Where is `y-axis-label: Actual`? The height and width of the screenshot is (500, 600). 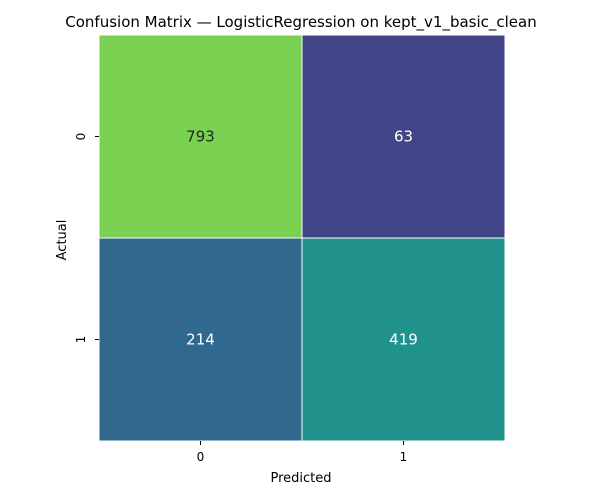
y-axis-label: Actual is located at coordinates (62, 240).